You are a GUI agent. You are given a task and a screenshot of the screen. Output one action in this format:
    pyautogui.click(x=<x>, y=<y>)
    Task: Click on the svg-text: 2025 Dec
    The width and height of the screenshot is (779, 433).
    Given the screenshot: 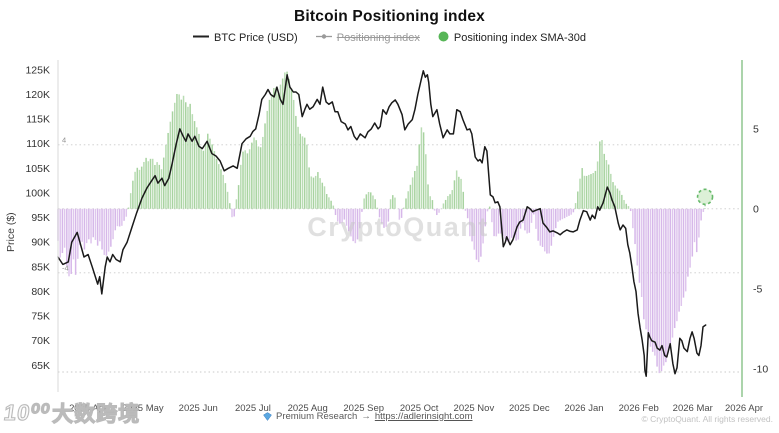 What is the action you would take?
    pyautogui.click(x=529, y=408)
    